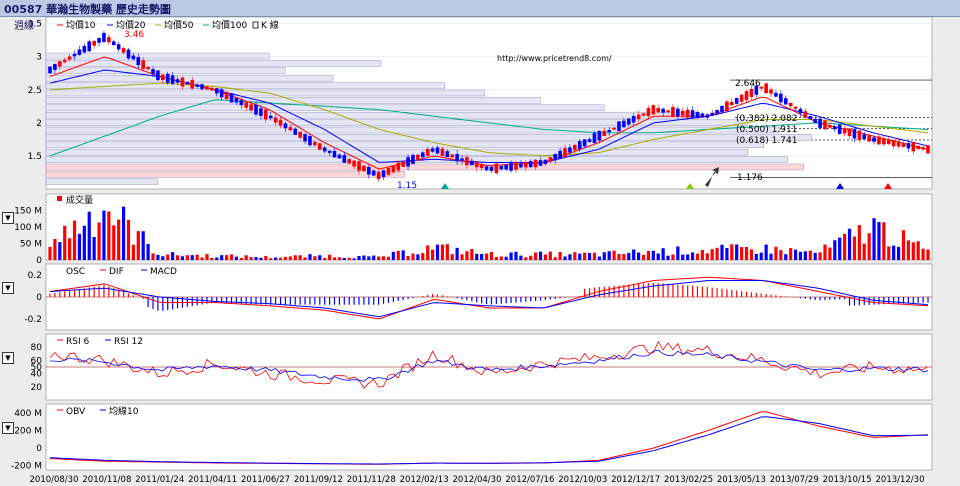  Describe the element at coordinates (37, 388) in the screenshot. I see `rsi-ytick-label: 20` at that location.